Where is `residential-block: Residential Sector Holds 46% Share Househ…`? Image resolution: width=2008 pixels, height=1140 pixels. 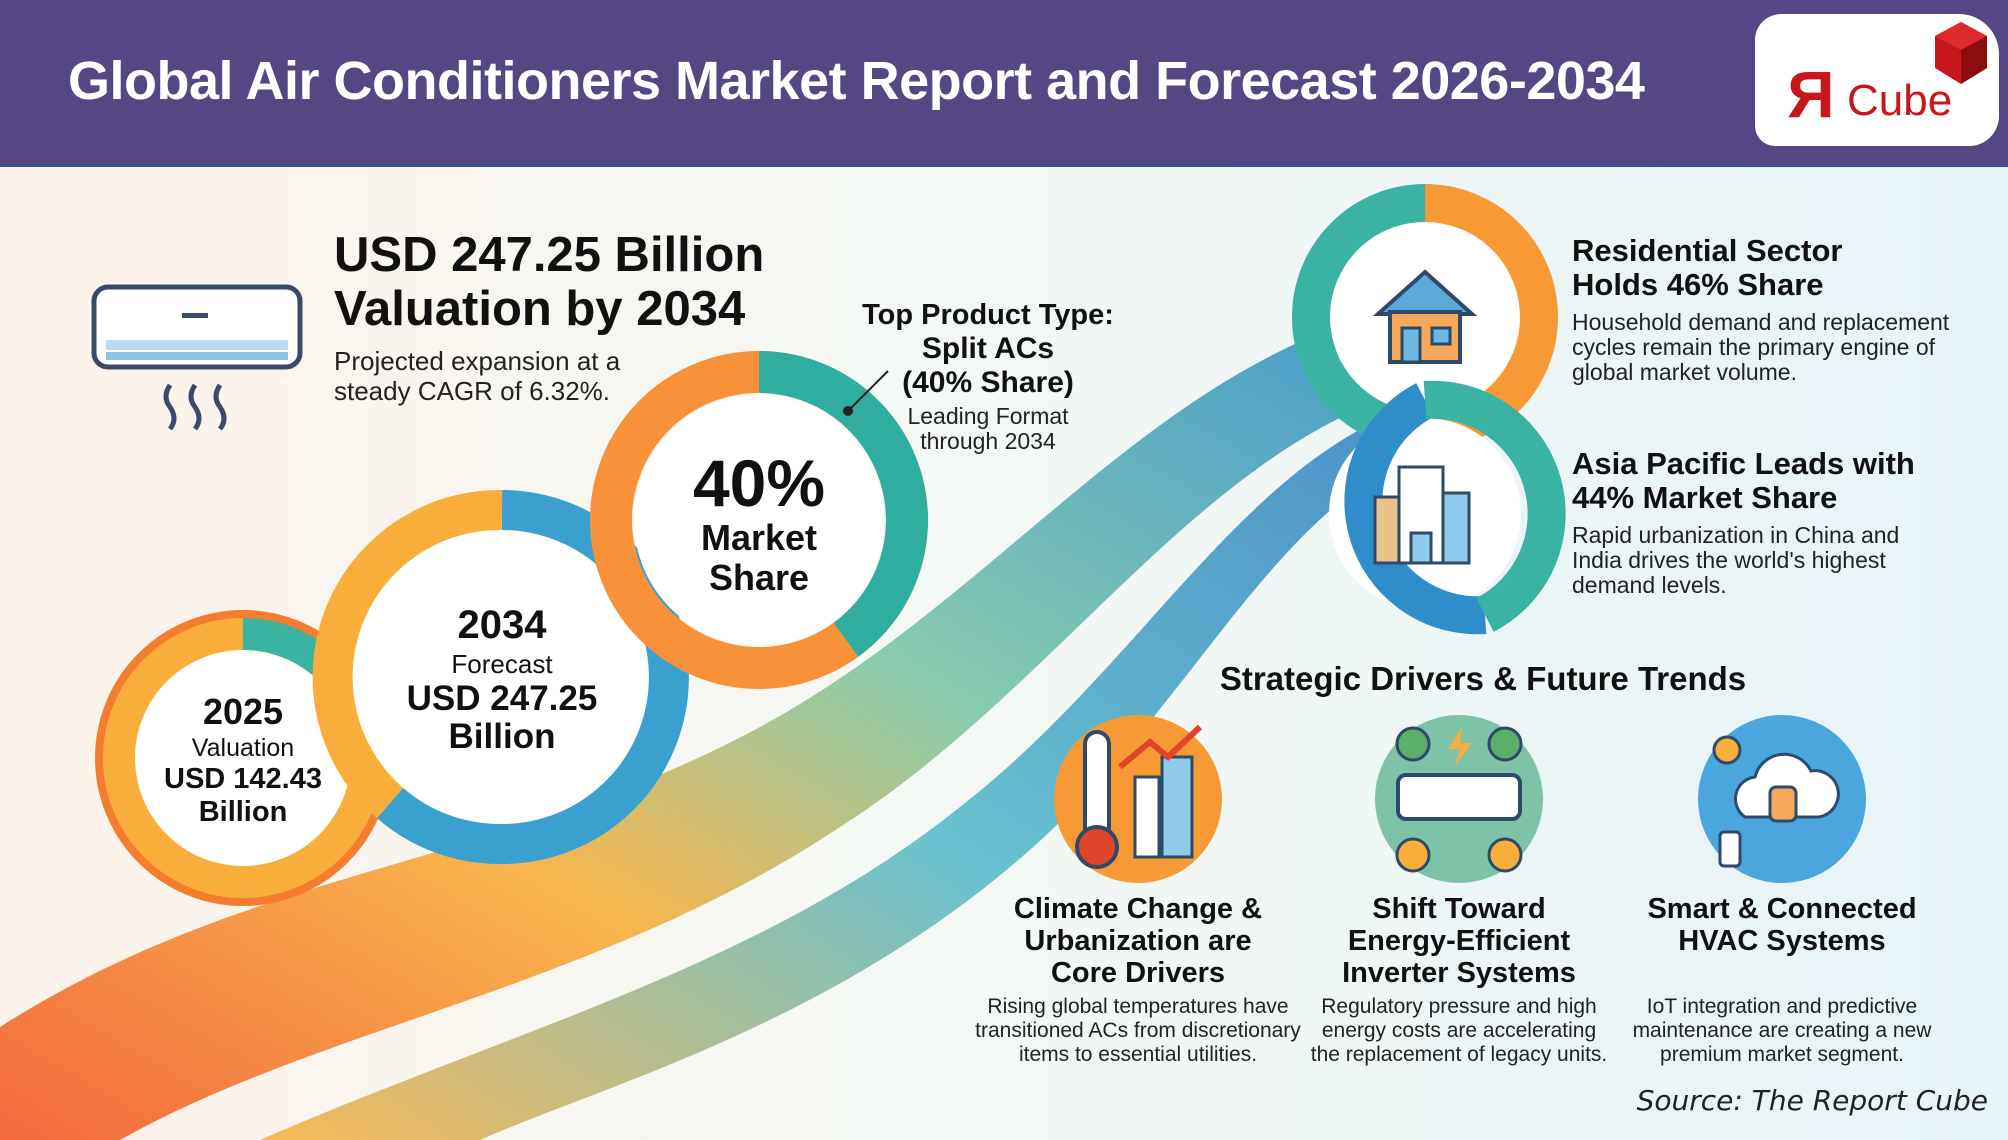 residential-block: Residential Sector Holds 46% Share Househ… is located at coordinates (1761, 309).